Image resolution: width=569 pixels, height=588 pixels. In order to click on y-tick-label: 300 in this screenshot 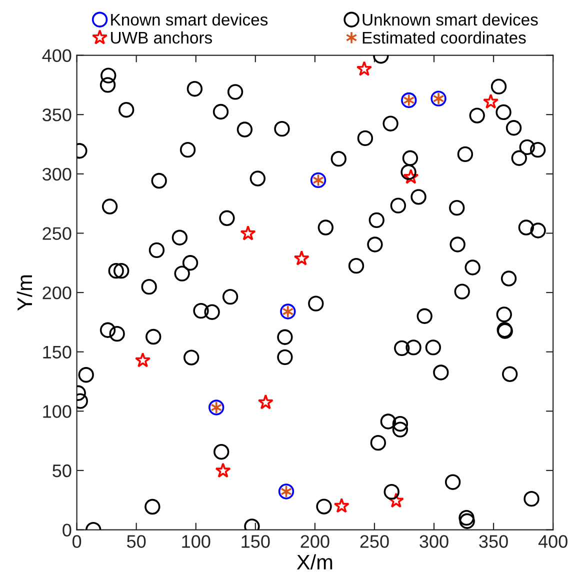, I will do `click(57, 174)`.